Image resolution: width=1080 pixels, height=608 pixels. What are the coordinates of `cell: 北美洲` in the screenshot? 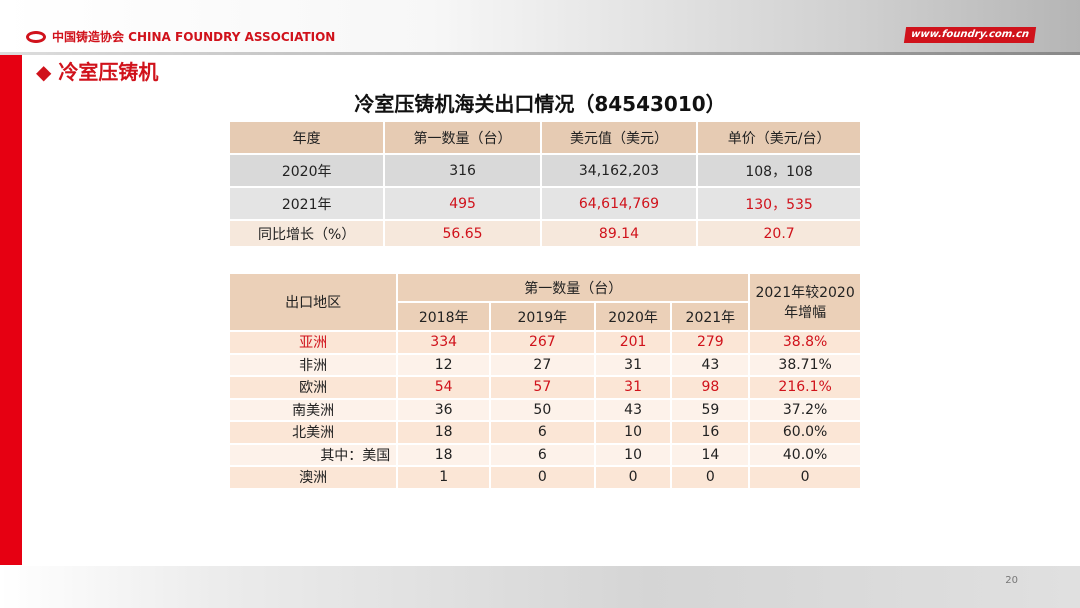 It's located at (313, 432).